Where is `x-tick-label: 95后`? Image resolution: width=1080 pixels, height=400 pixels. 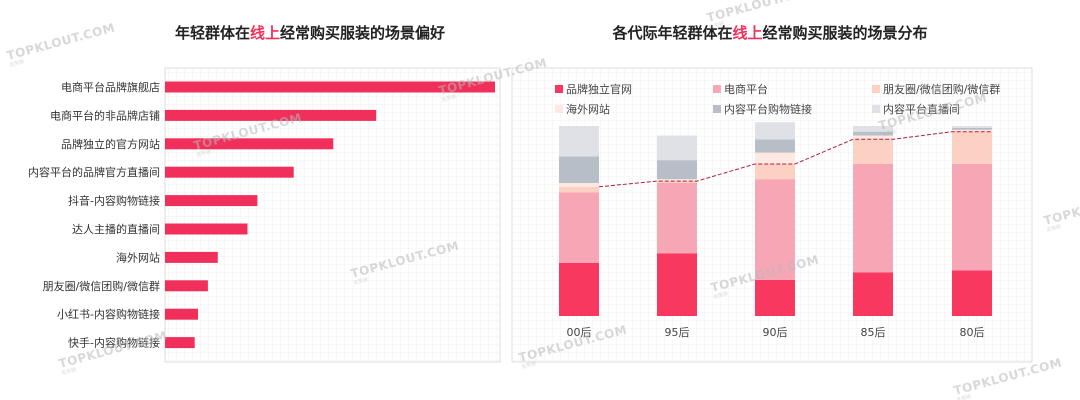
x-tick-label: 95后 is located at coordinates (677, 332).